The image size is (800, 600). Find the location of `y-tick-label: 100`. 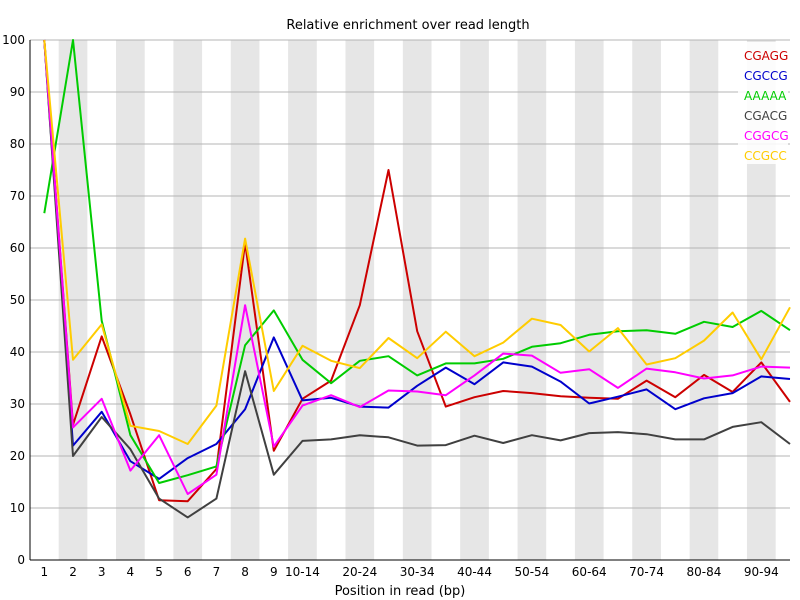

y-tick-label: 100 is located at coordinates (13, 40).